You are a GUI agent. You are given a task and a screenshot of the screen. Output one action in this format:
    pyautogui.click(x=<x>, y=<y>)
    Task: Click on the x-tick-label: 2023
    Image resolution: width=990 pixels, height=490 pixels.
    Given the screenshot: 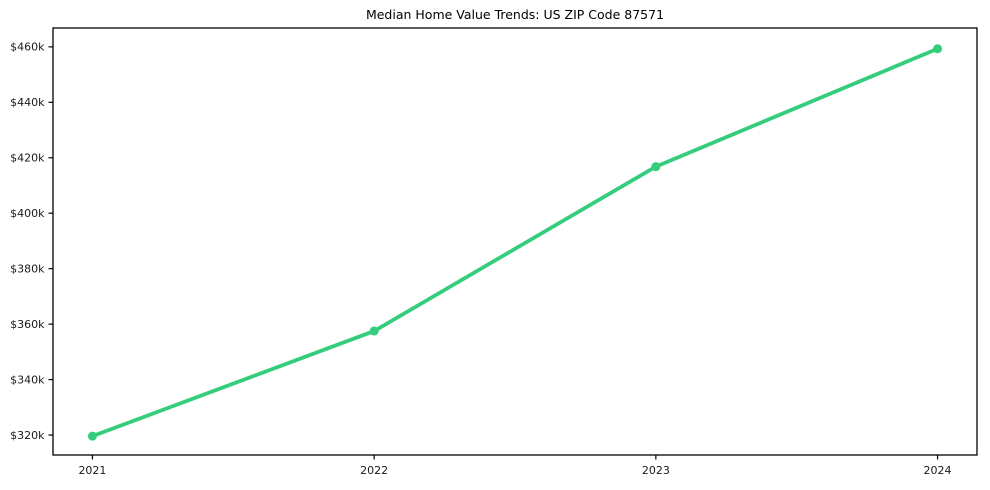 What is the action you would take?
    pyautogui.click(x=656, y=470)
    